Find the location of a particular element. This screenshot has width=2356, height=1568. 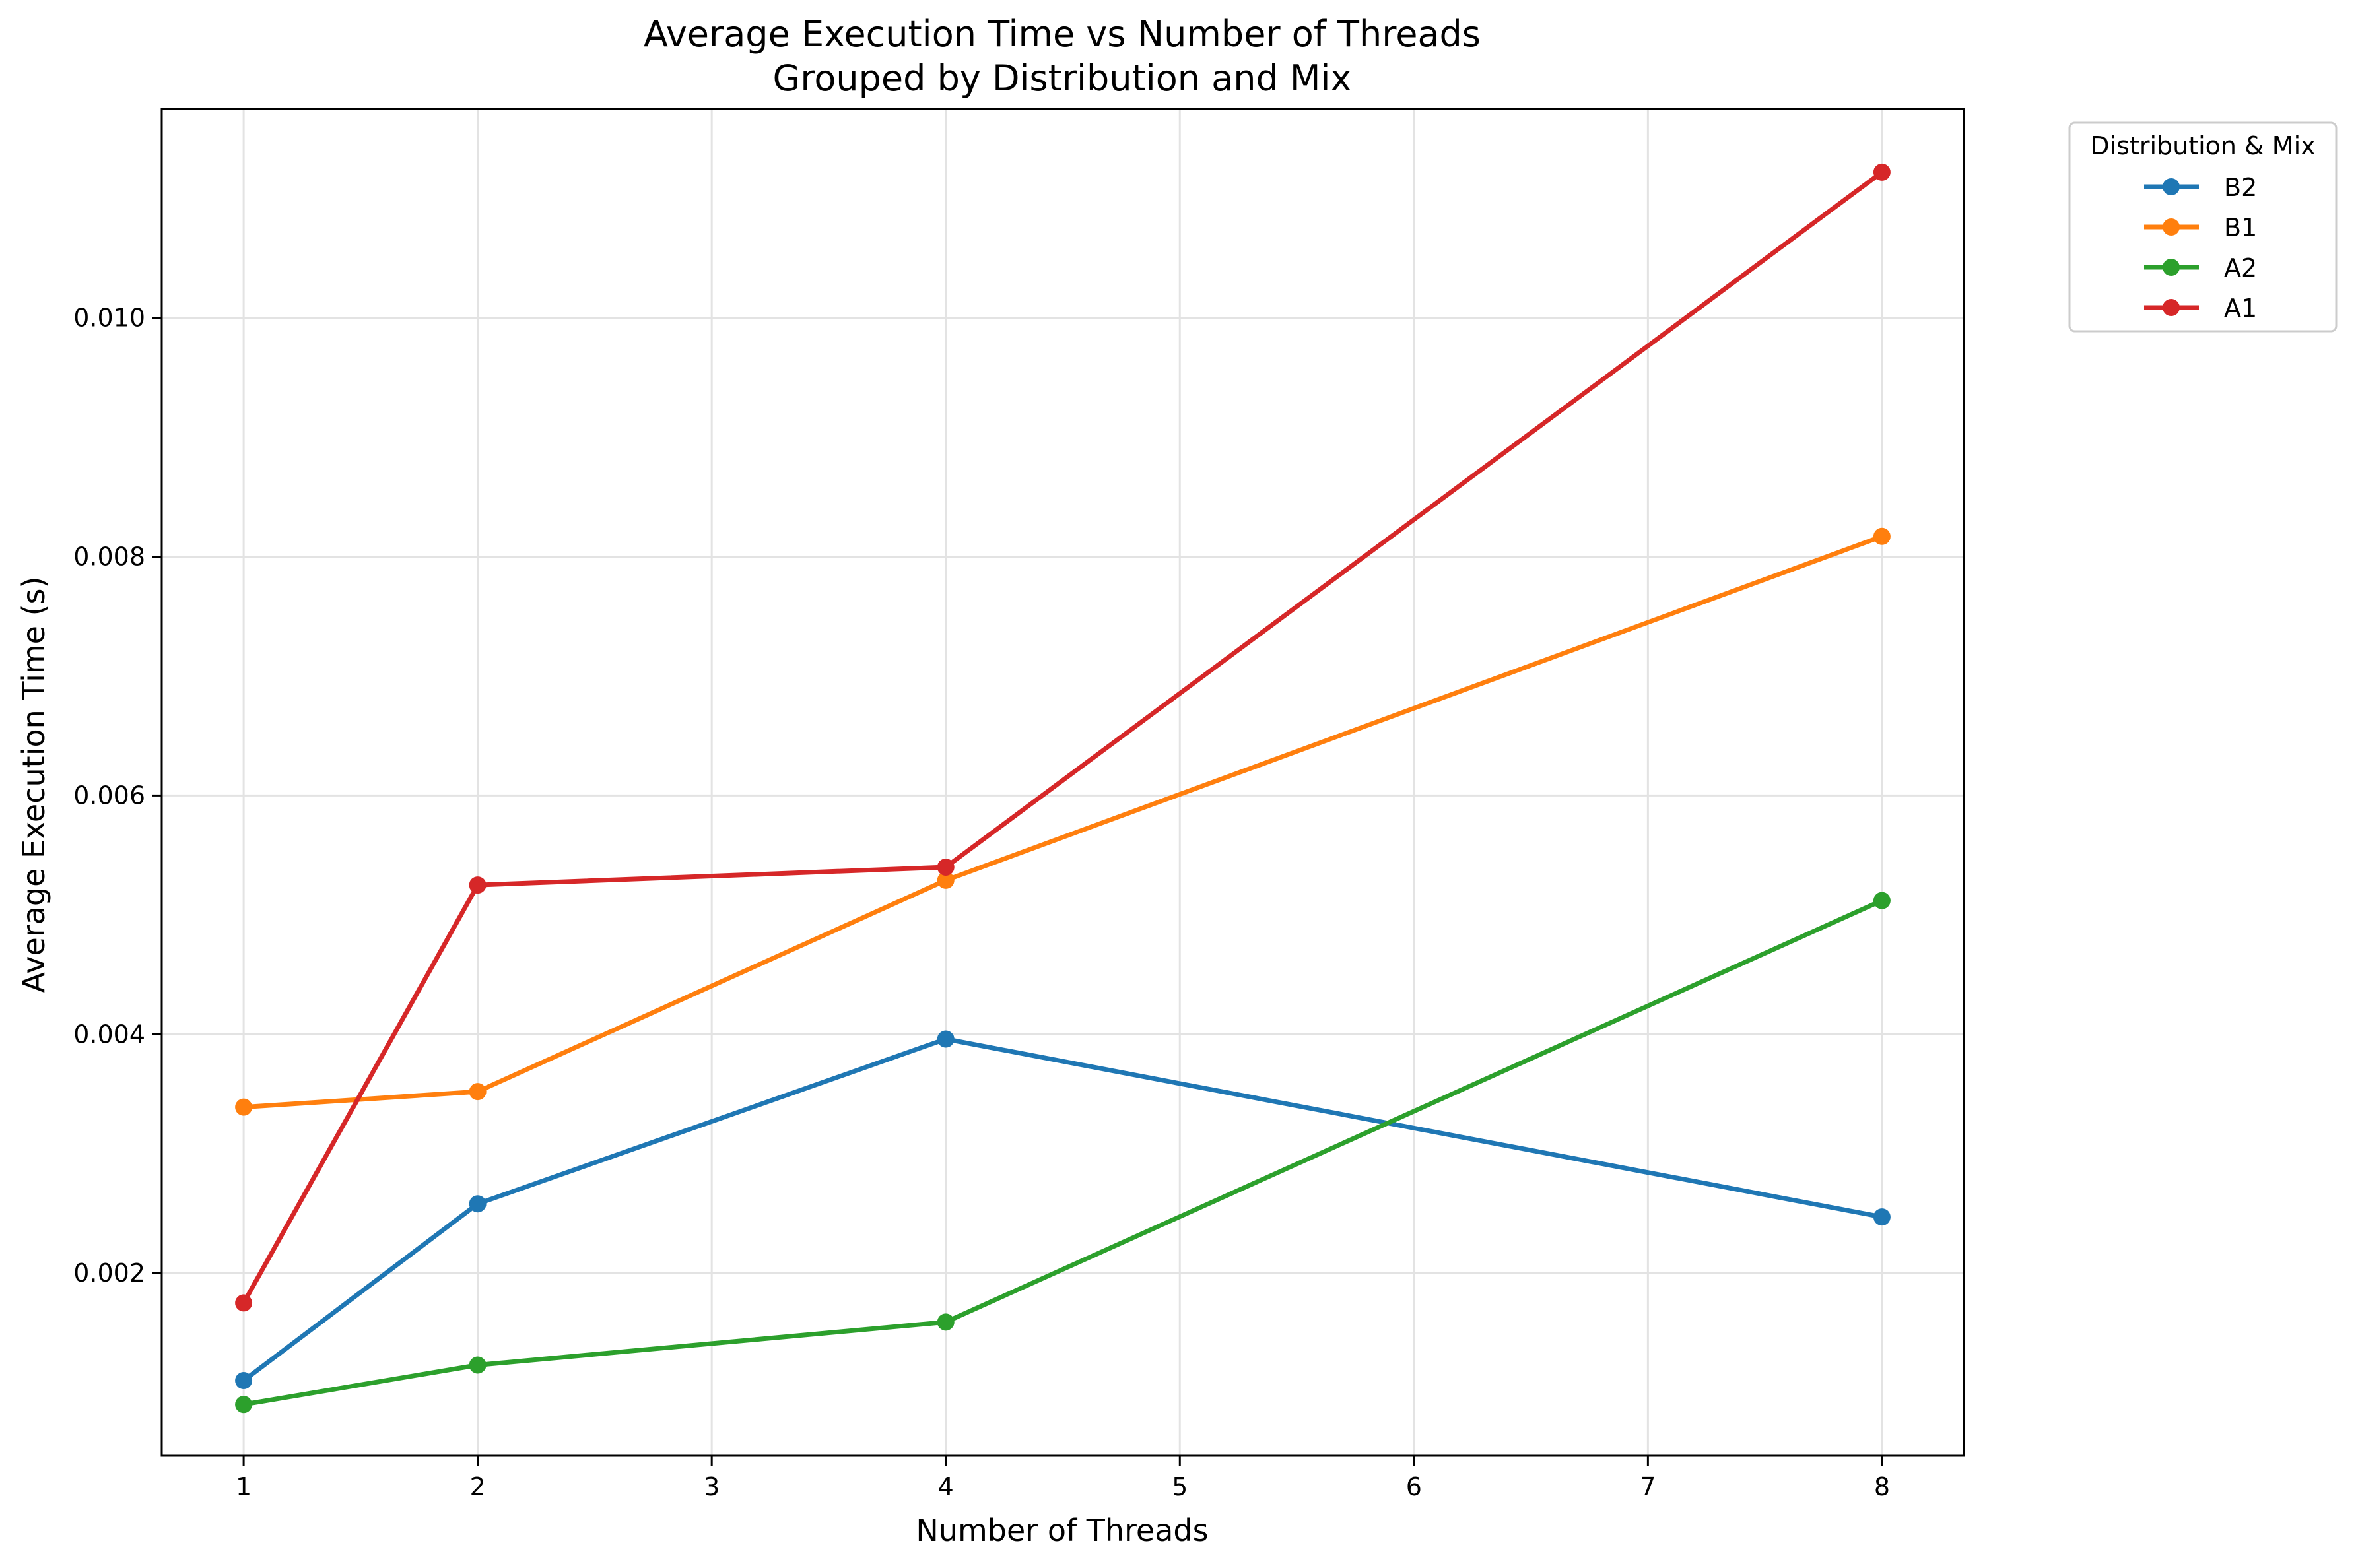

legend-entry-a2: A2 is located at coordinates (2200, 267).